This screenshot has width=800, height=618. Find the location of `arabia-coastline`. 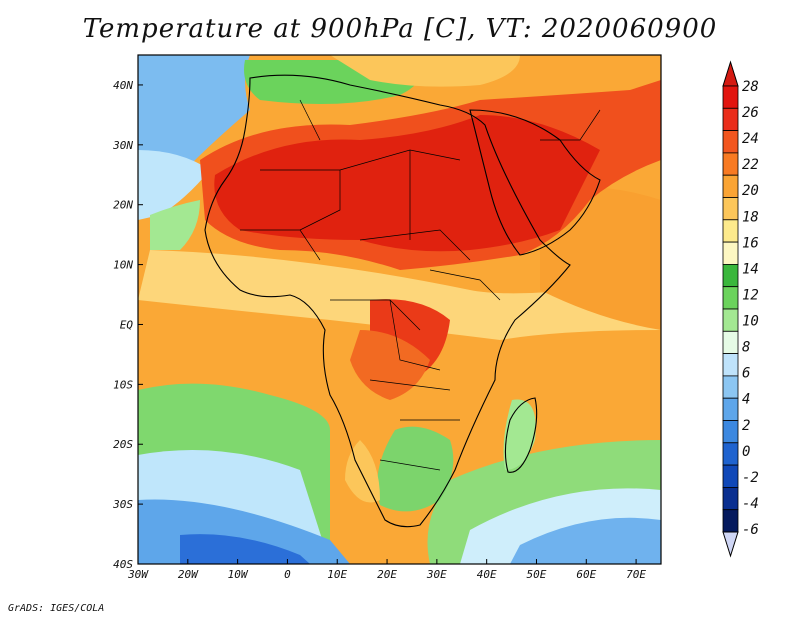

arabia-coastline is located at coordinates (535, 182).